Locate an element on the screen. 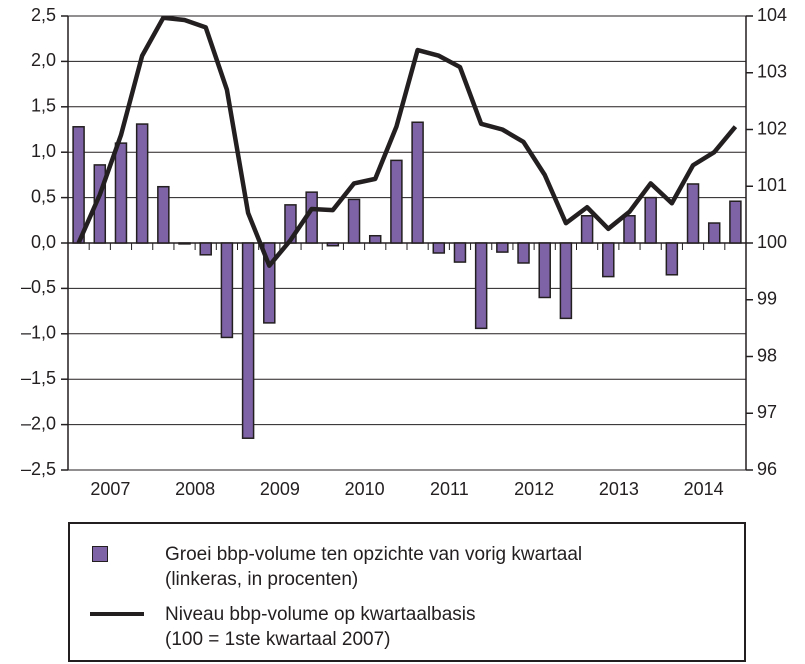 This screenshot has width=805, height=664. x-tick-label: 2011 is located at coordinates (449, 489).